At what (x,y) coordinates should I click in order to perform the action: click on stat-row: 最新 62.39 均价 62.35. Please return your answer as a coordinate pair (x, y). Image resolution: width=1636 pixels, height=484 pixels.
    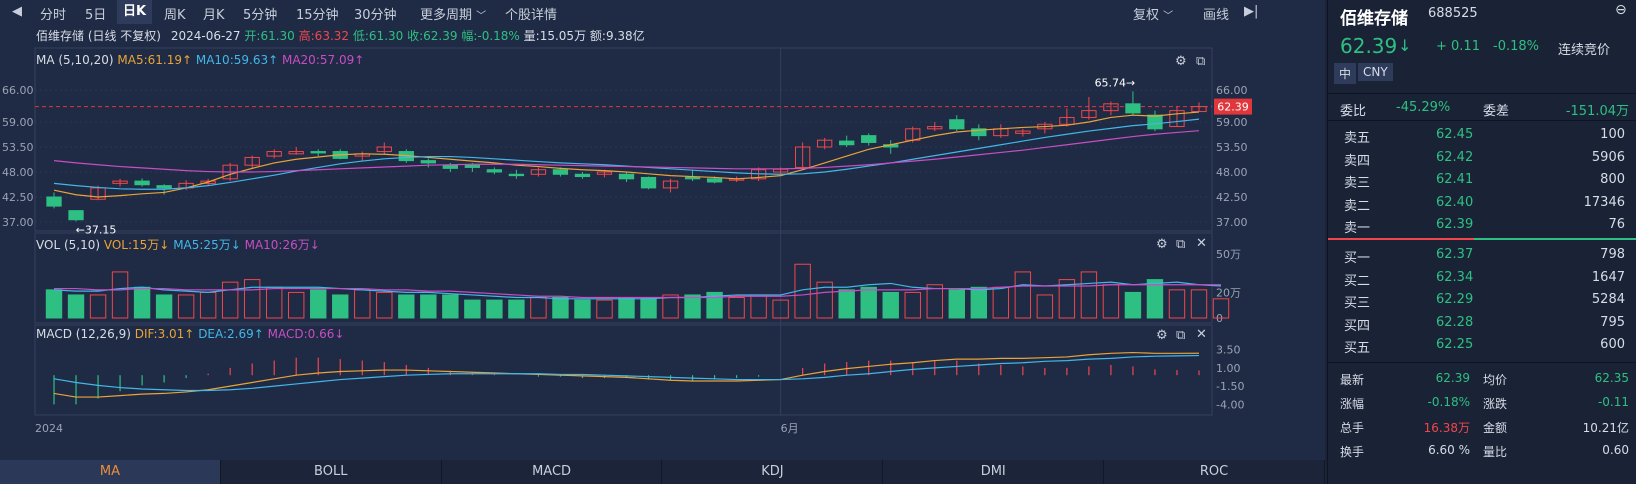
    Looking at the image, I should click on (1482, 379).